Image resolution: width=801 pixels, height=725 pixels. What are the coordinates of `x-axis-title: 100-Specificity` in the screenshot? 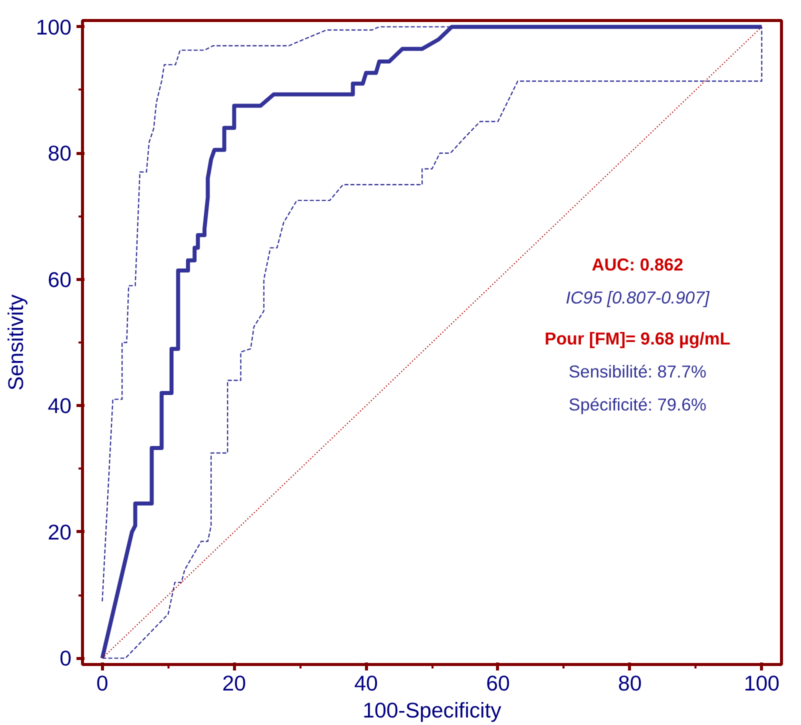 It's located at (432, 710).